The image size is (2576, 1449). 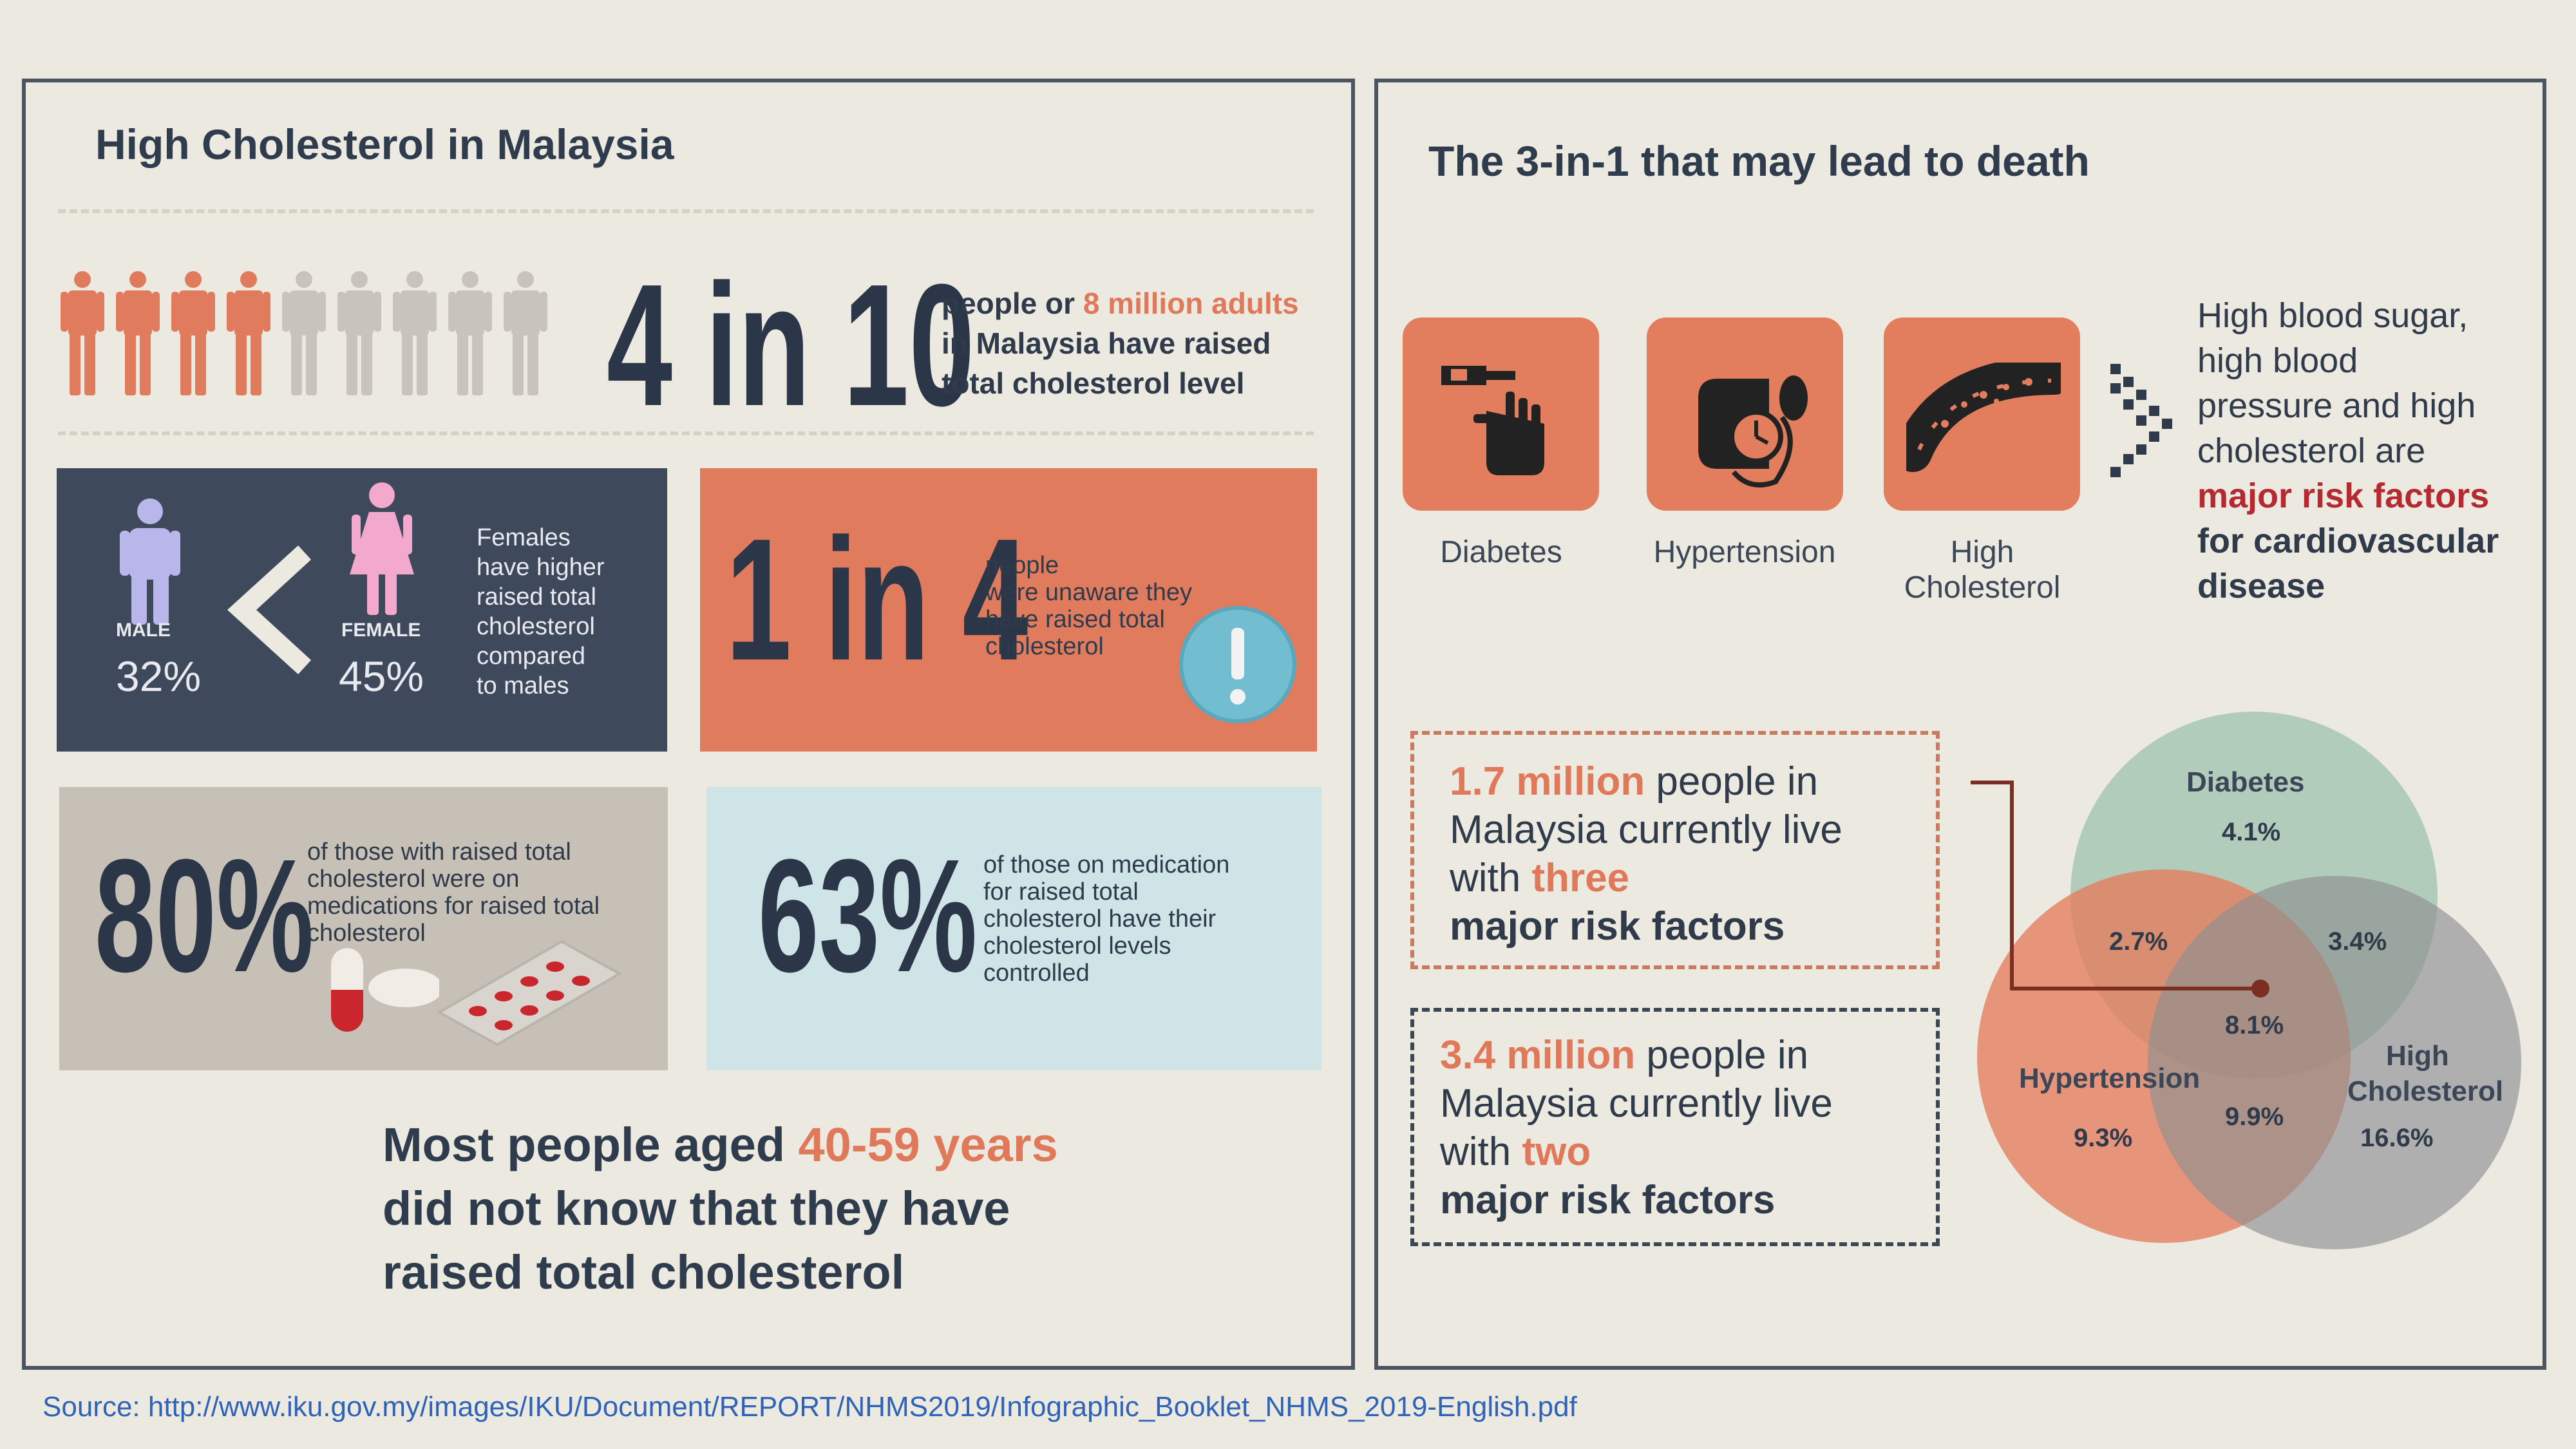 I want to click on stat-text-line: in Malaysia have raised, so click(x=1106, y=343).